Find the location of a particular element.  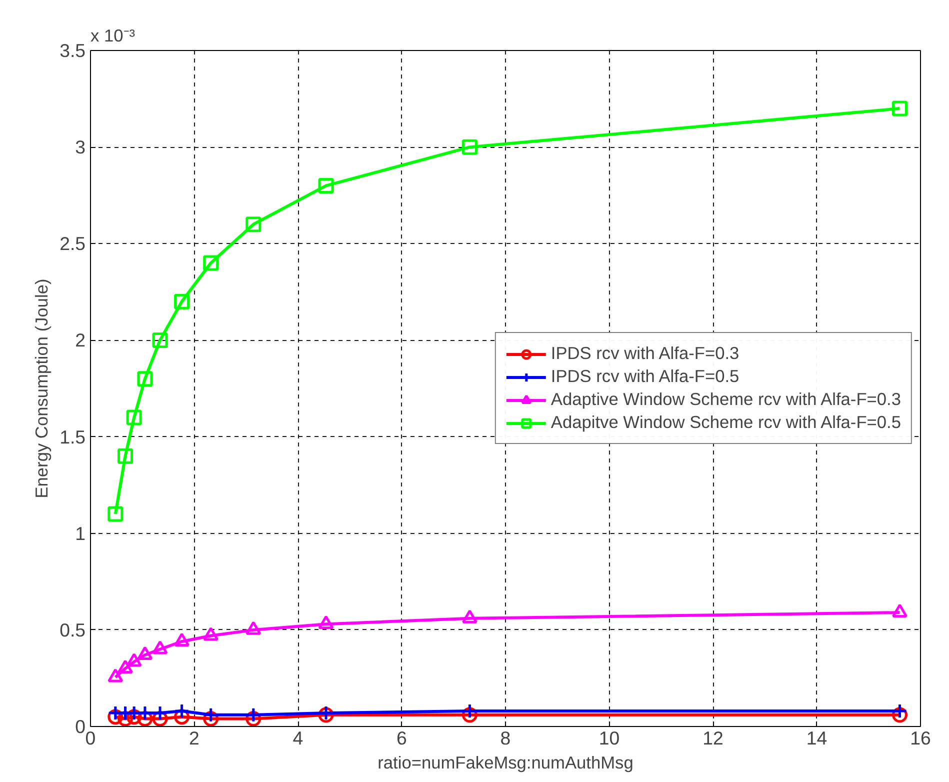

x-tick-label: 4 is located at coordinates (298, 738).